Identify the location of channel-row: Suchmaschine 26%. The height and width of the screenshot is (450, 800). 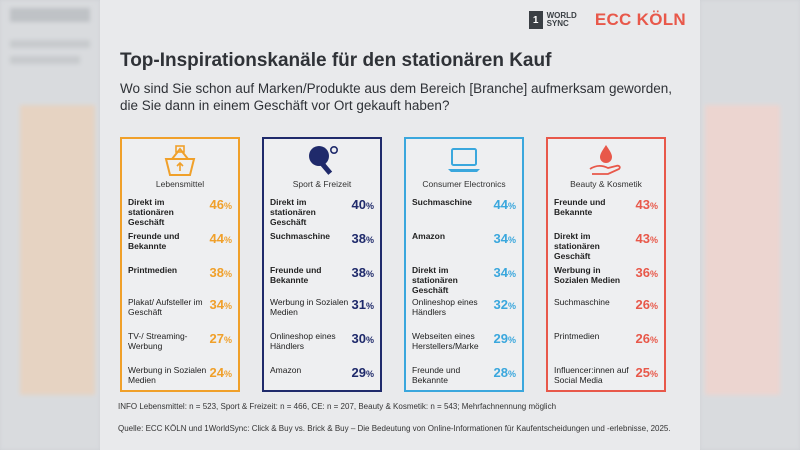
(606, 311).